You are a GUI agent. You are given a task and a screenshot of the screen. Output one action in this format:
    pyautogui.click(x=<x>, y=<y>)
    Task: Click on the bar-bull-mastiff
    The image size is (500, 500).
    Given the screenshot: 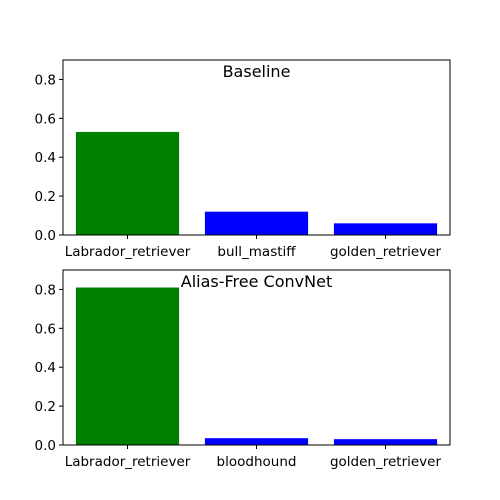 What is the action you would take?
    pyautogui.click(x=256, y=223)
    